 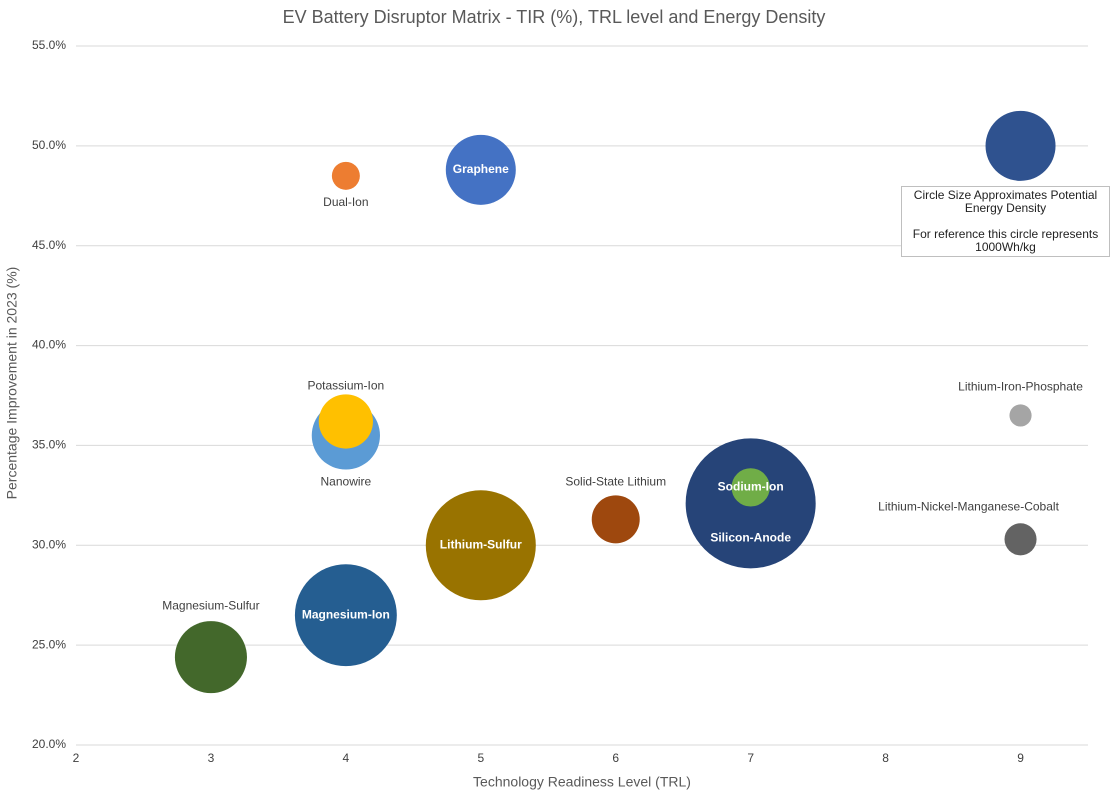 I want to click on y-axis-title: Percentage Improvement in 2023 (%), so click(x=12, y=383).